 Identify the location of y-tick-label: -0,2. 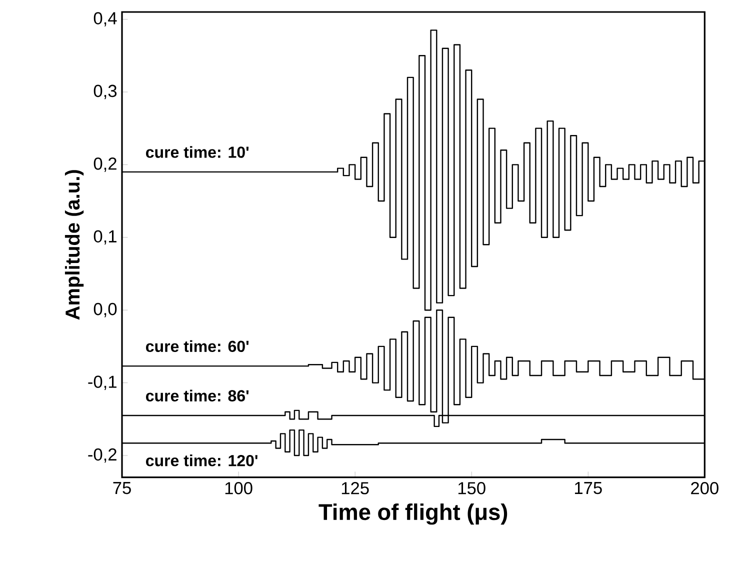
(102, 455).